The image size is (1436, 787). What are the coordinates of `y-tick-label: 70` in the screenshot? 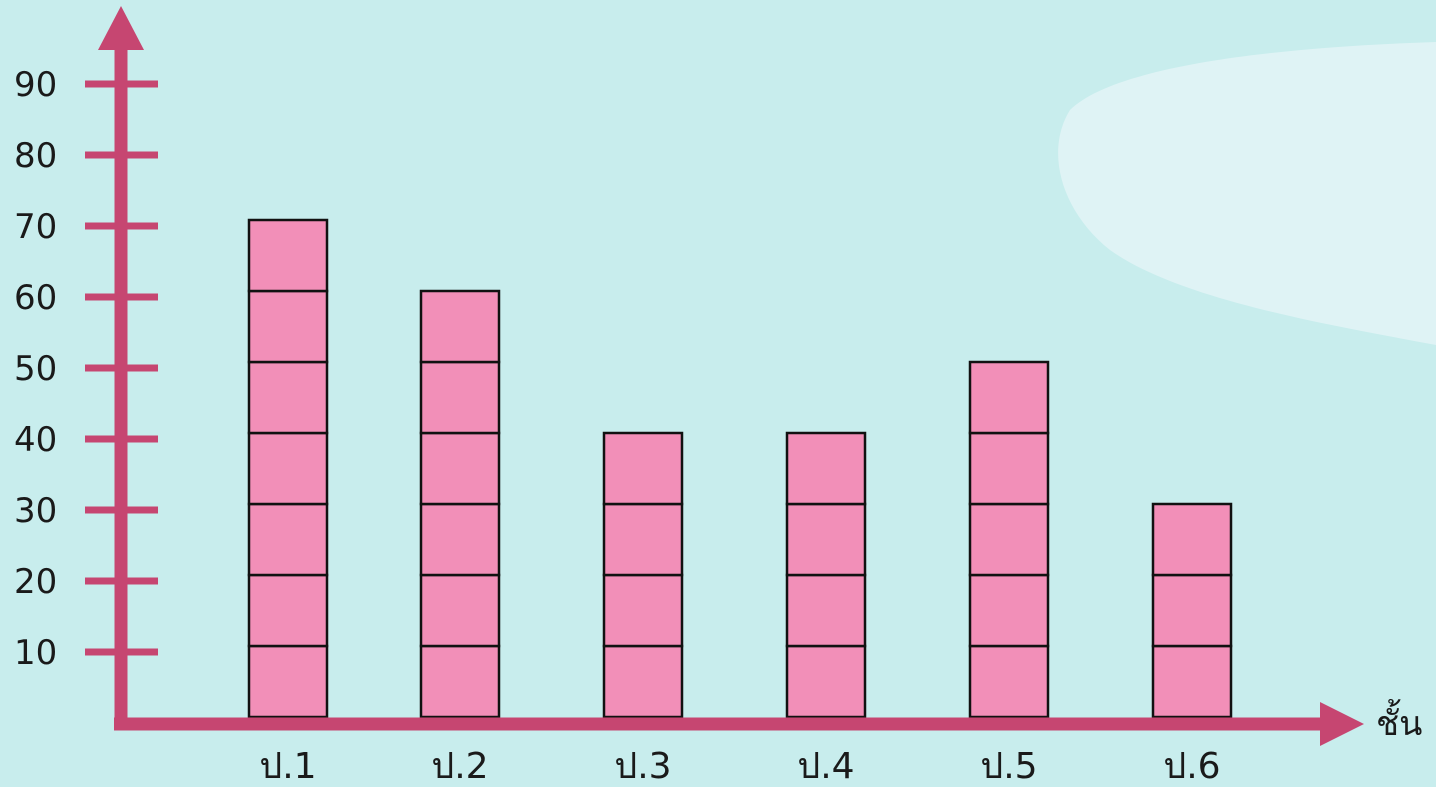 It's located at (35, 227).